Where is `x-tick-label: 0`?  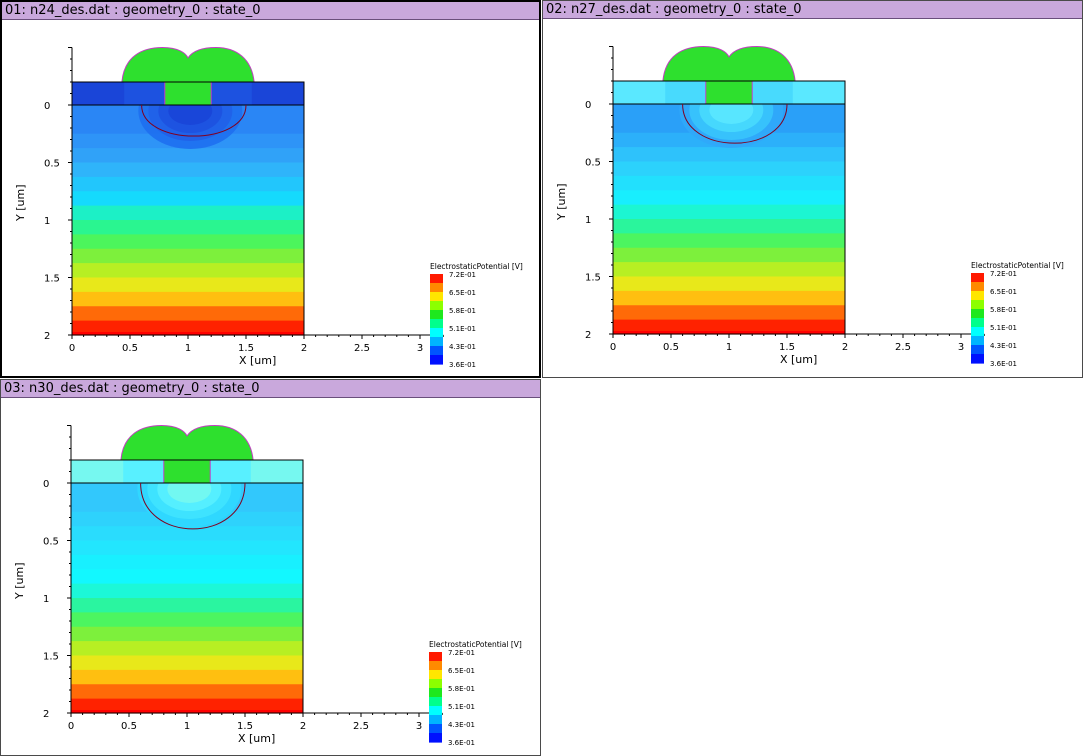
x-tick-label: 0 is located at coordinates (71, 726).